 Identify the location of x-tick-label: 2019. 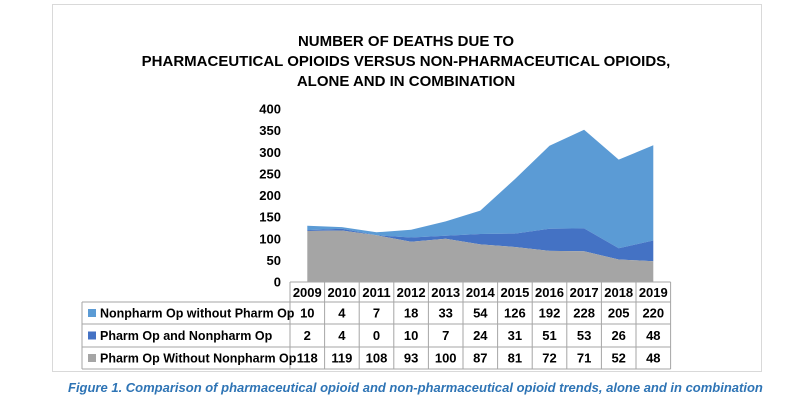
(653, 292).